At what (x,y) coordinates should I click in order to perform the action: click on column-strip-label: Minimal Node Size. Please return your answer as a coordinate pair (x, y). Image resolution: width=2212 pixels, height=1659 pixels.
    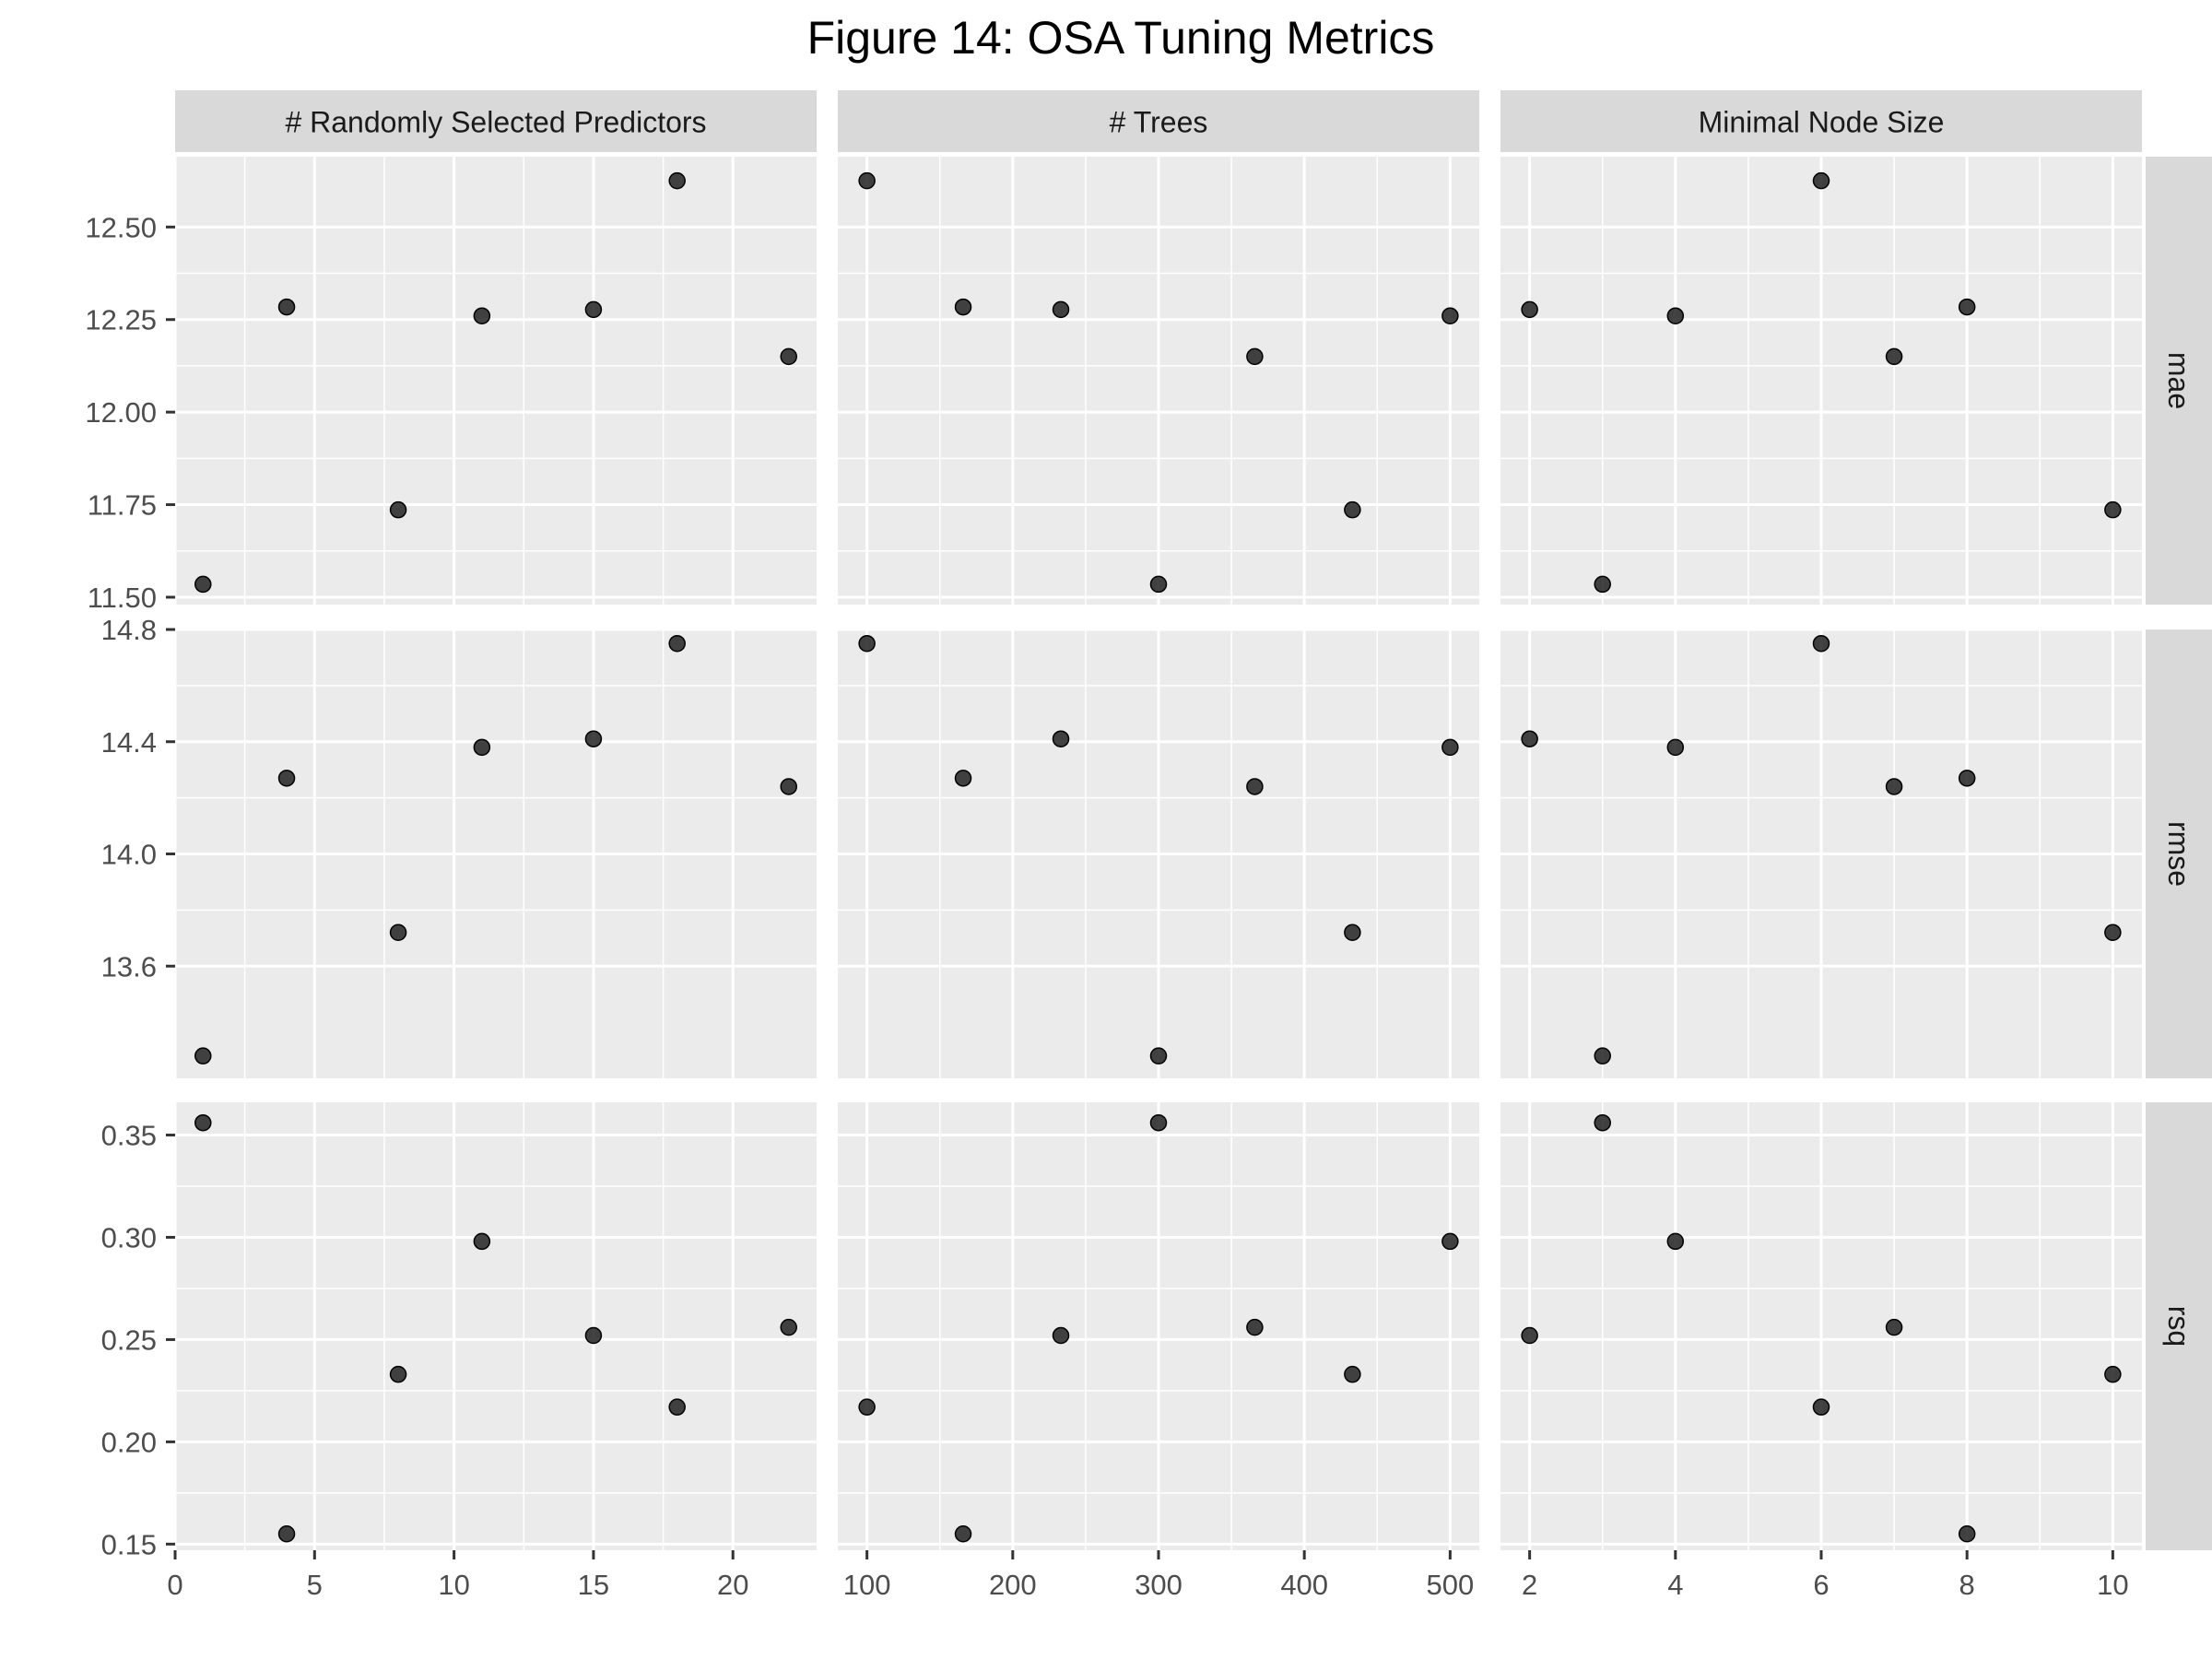
    Looking at the image, I should click on (1822, 122).